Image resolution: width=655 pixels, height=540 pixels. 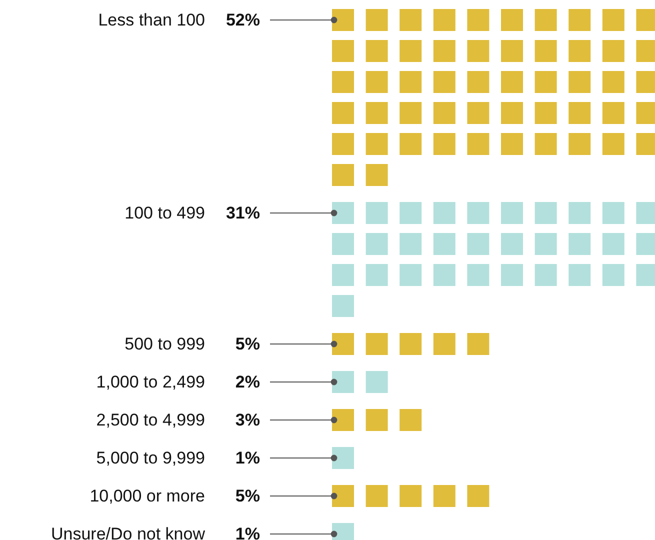 I want to click on category-label: 5,000 to 9,999, so click(x=150, y=458).